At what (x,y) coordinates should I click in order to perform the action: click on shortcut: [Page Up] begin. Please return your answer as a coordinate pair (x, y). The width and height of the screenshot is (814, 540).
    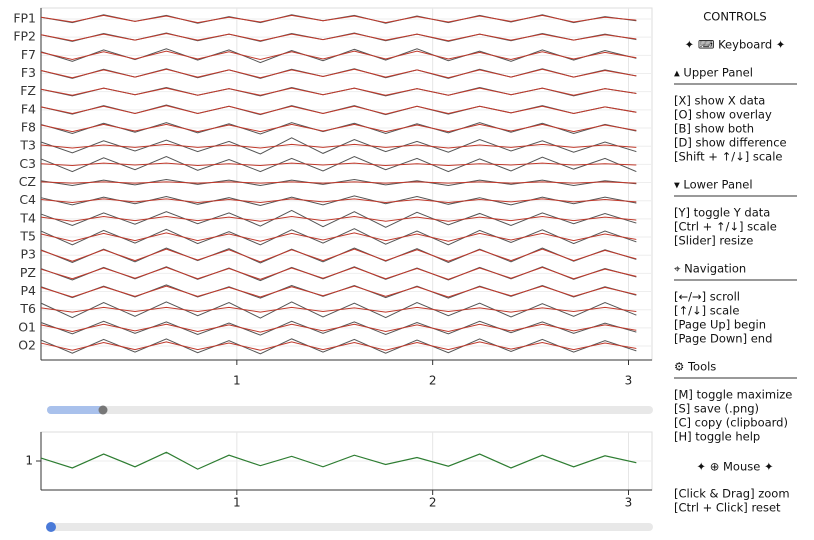
    Looking at the image, I should click on (720, 325).